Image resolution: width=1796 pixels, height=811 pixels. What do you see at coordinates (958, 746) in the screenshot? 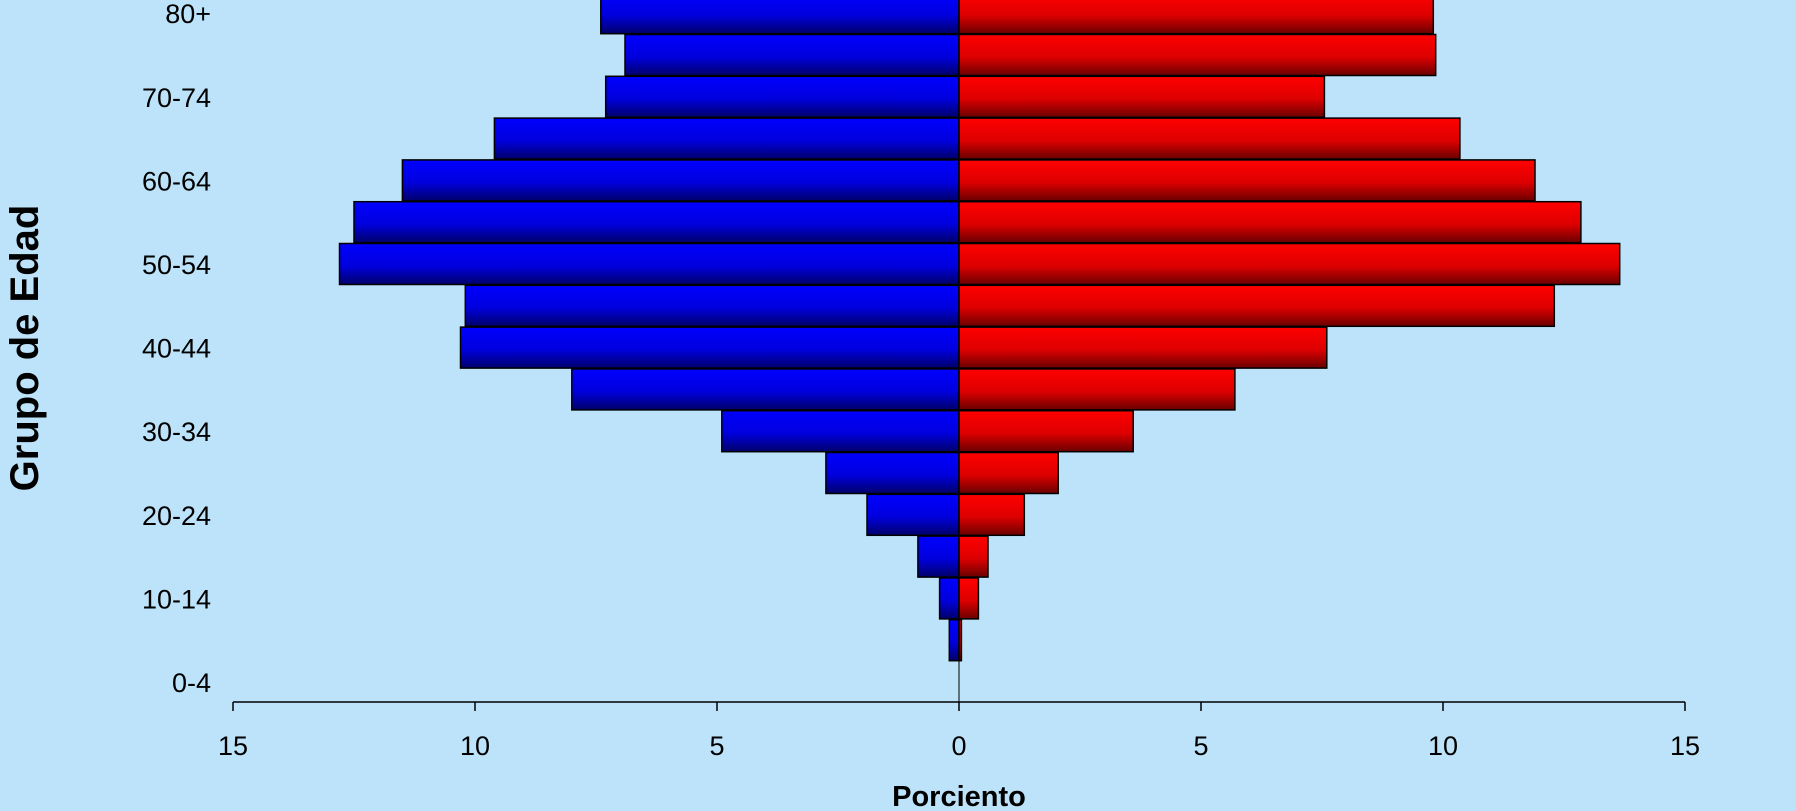
I see `x-tick-label: 0` at bounding box center [958, 746].